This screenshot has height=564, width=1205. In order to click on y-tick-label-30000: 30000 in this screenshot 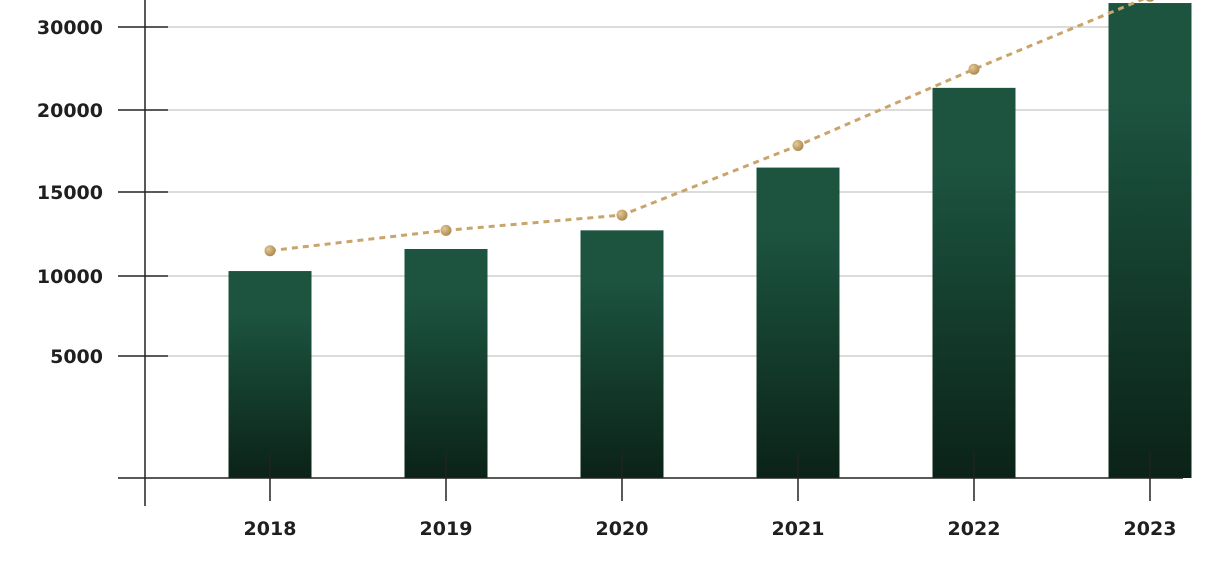, I will do `click(70, 28)`.